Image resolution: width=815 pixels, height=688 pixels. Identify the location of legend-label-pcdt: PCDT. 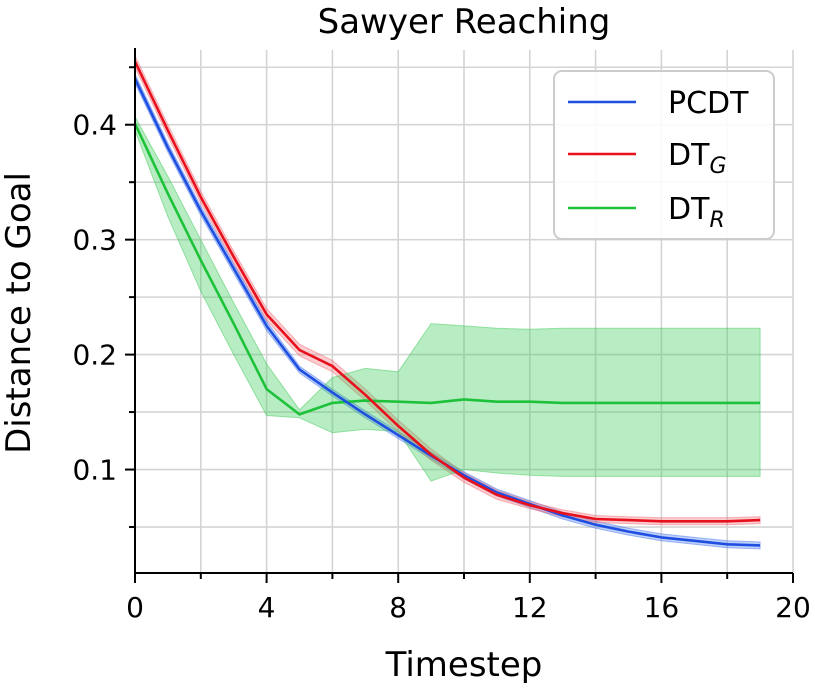
(708, 103).